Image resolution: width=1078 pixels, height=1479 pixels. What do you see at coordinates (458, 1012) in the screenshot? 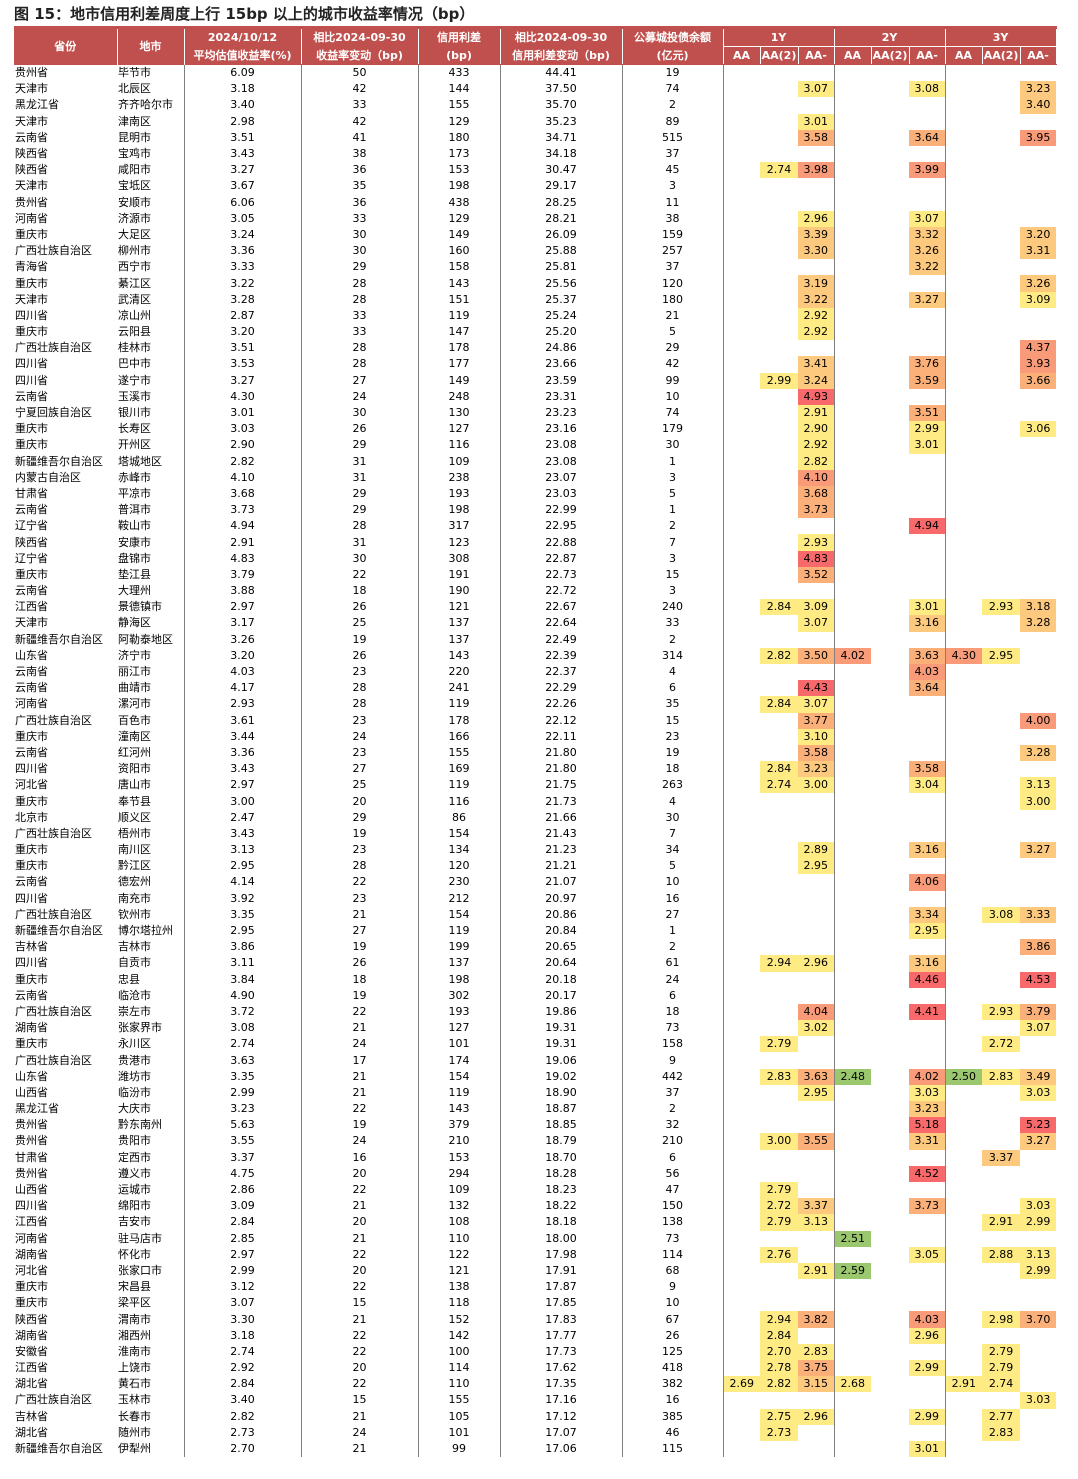
I see `spread-cell: 193` at bounding box center [458, 1012].